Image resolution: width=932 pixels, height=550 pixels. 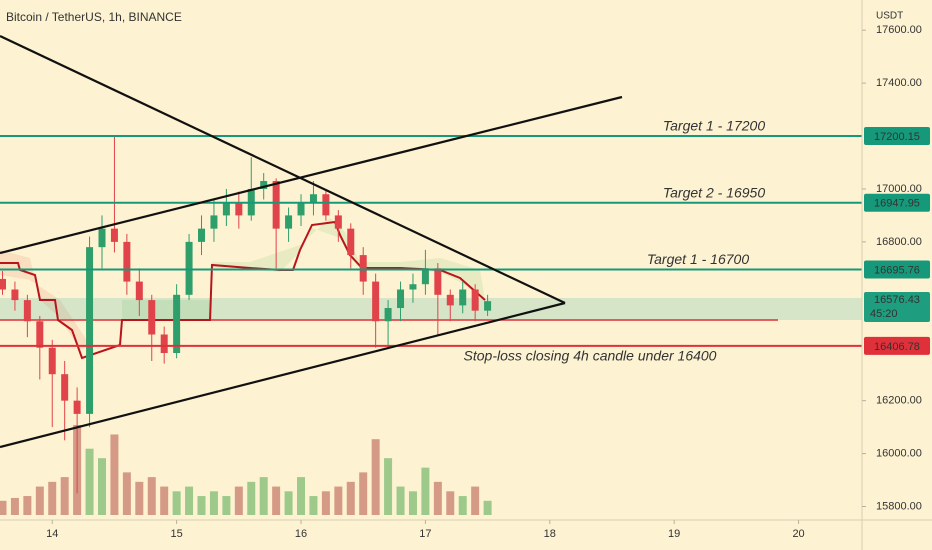 I want to click on level-annotation: Target 2 - 16950, so click(x=714, y=192).